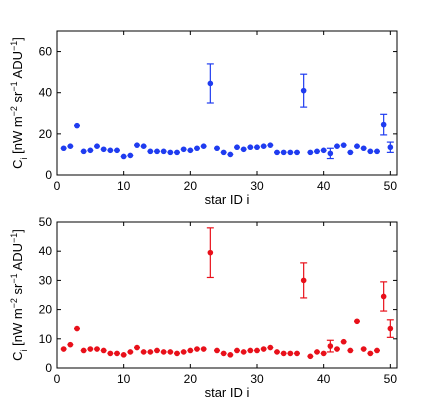 This screenshot has width=436, height=408. Describe the element at coordinates (391, 186) in the screenshot. I see `x-tick-label: 50` at that location.